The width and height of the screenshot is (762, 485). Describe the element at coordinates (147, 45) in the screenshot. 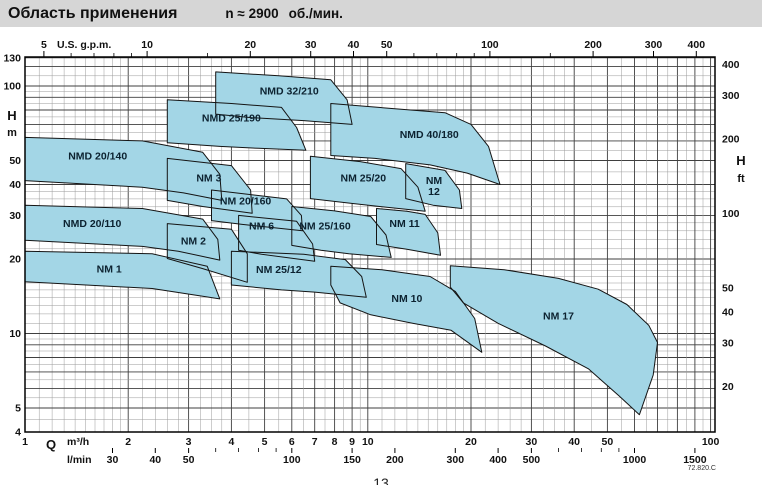

I see `top-axis-tick-label: 10` at that location.